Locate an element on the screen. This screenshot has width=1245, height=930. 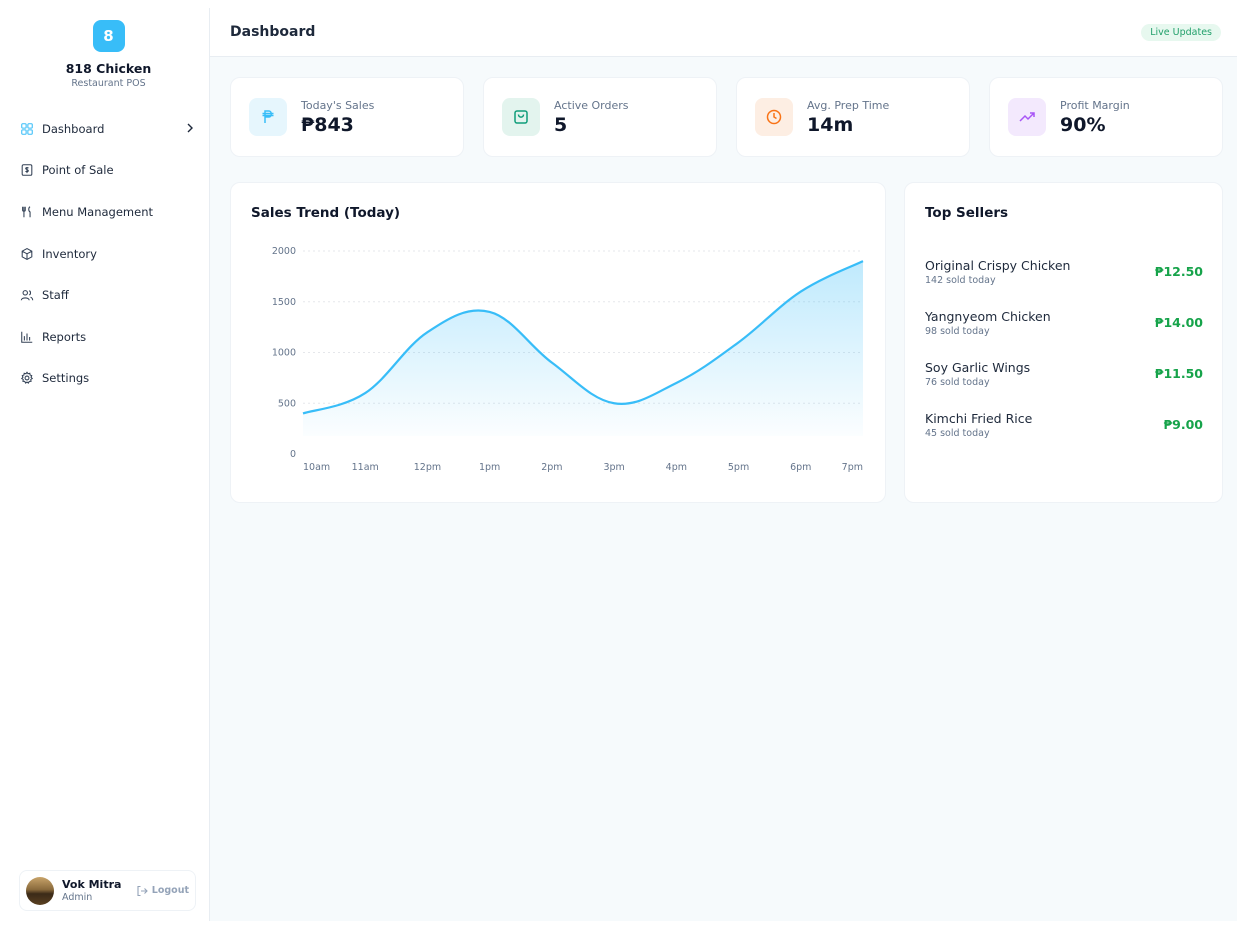
grid-icon is located at coordinates (27, 129).